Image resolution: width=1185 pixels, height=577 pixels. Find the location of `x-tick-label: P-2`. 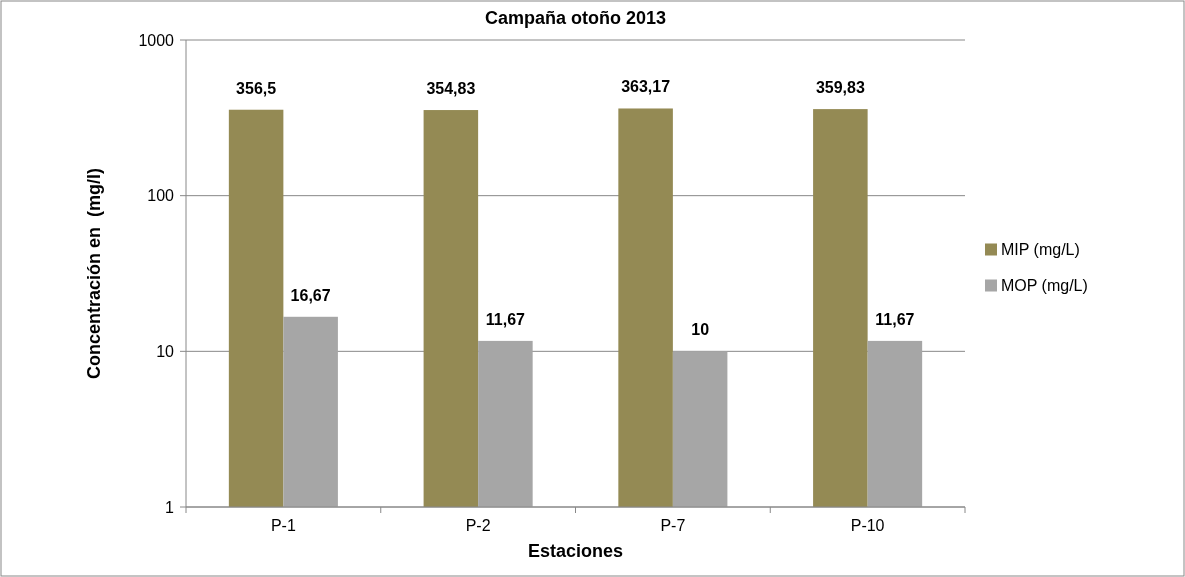

x-tick-label: P-2 is located at coordinates (478, 525).